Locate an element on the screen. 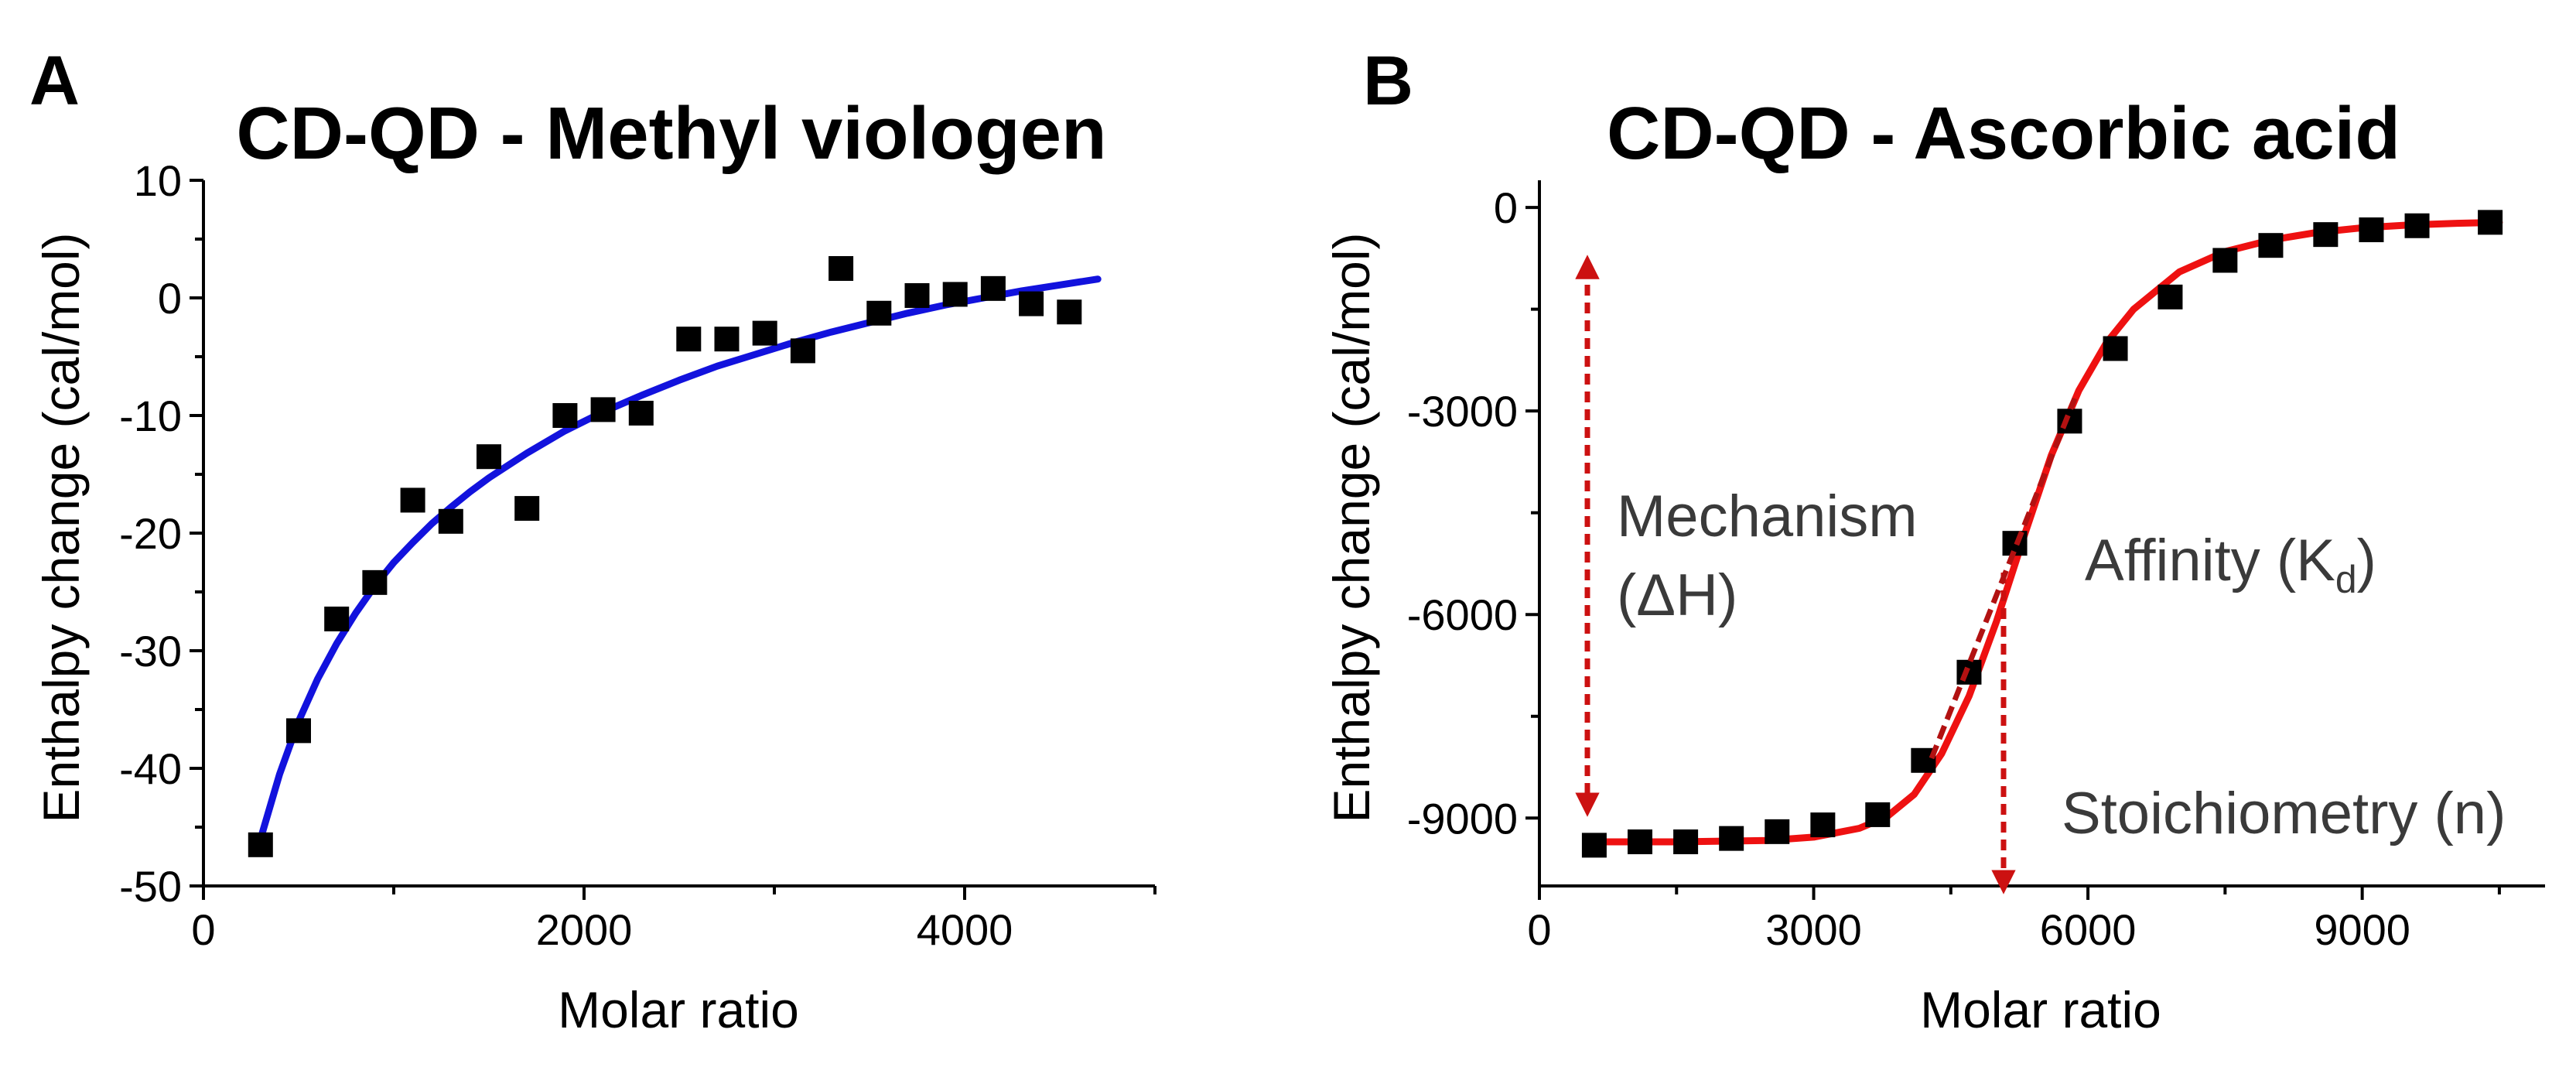 The image size is (2576, 1067). mechanism-label: Mechanism is located at coordinates (1768, 516).